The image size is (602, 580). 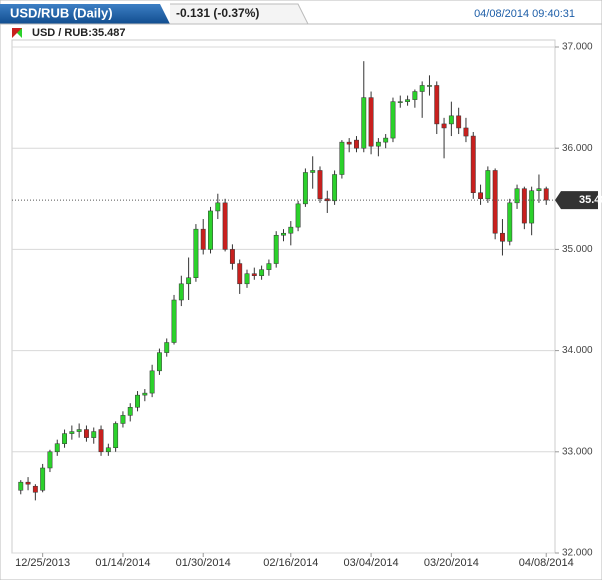 What do you see at coordinates (590, 200) in the screenshot?
I see `last-price-label: 35.487` at bounding box center [590, 200].